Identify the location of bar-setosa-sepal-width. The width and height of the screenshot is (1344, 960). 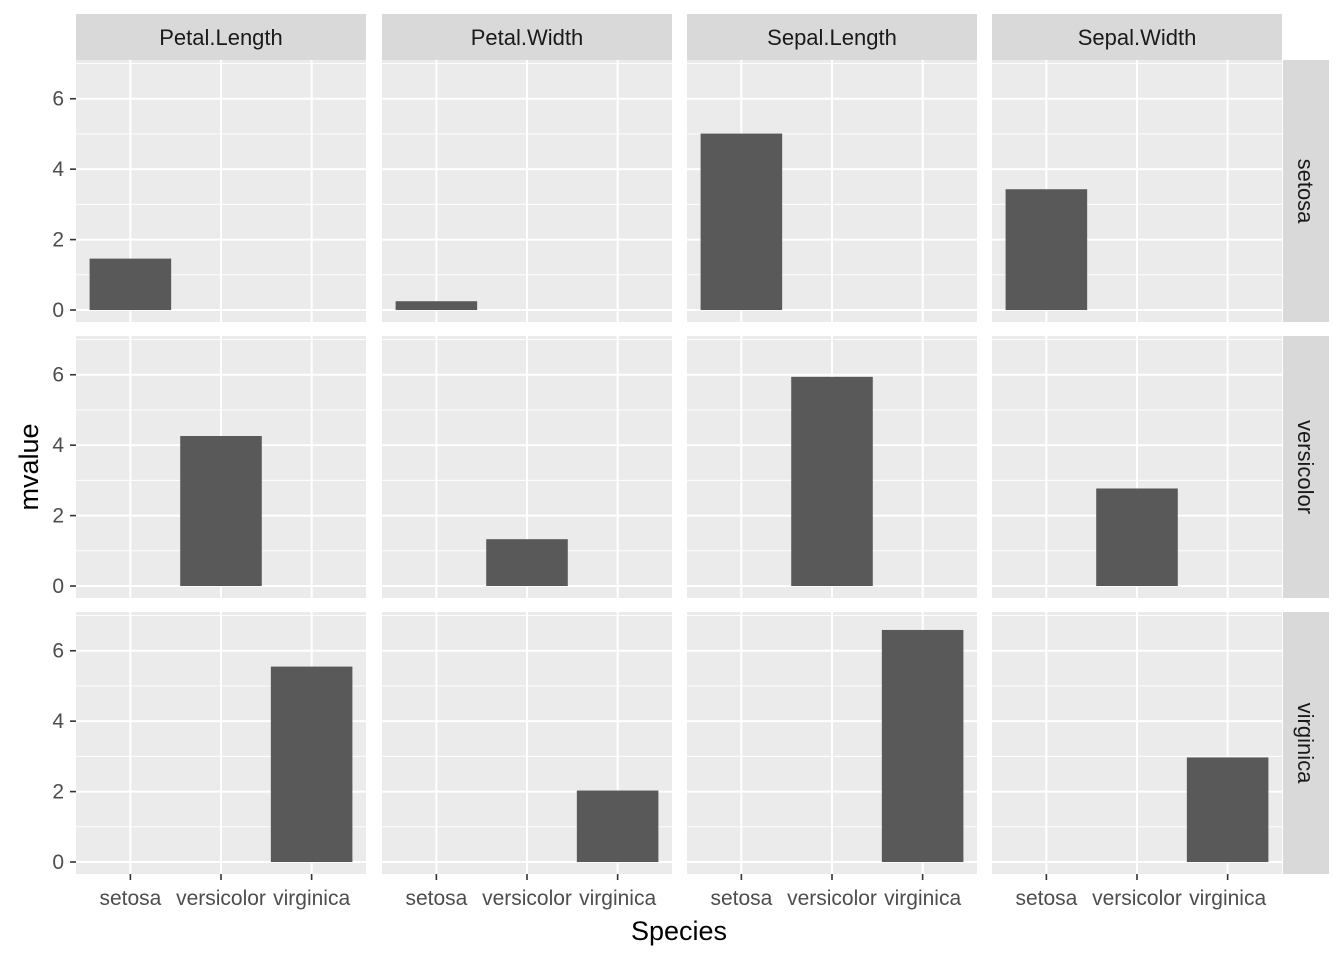
(1046, 250).